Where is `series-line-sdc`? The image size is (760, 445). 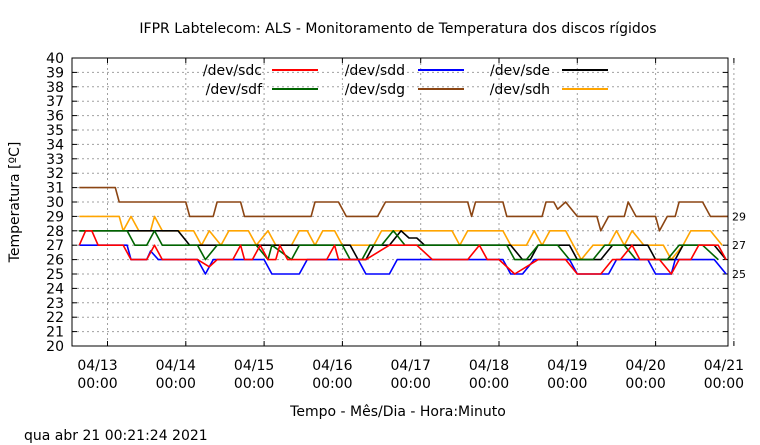 series-line-sdc is located at coordinates (402, 252).